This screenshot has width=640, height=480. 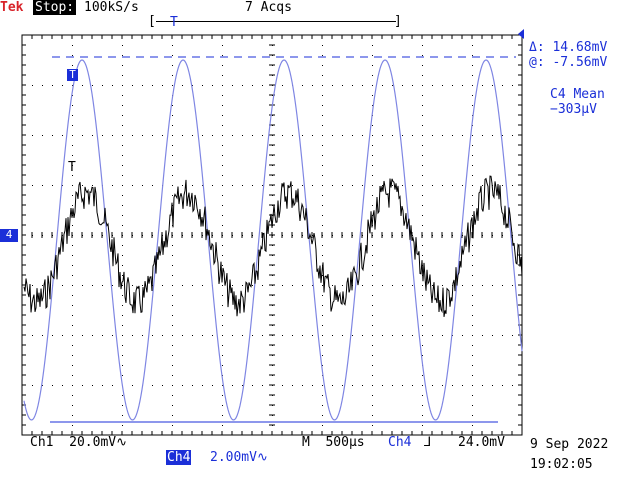 I want to click on trigger-source: Ch4, so click(x=400, y=442).